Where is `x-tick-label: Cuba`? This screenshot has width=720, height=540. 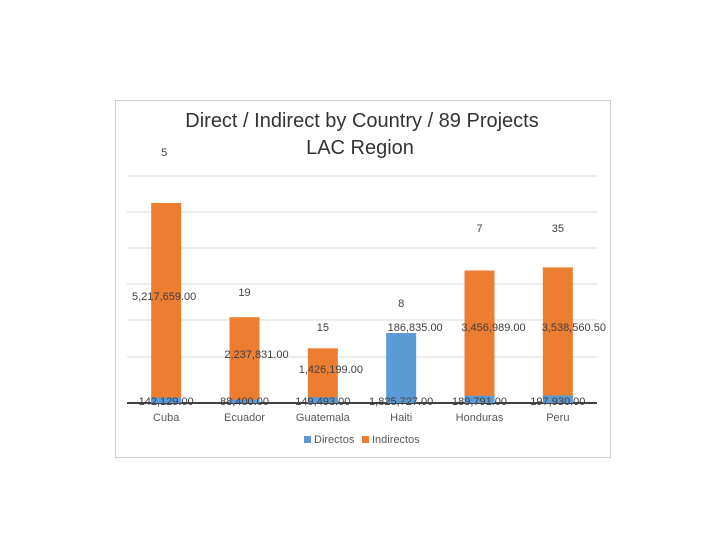
x-tick-label: Cuba is located at coordinates (166, 418).